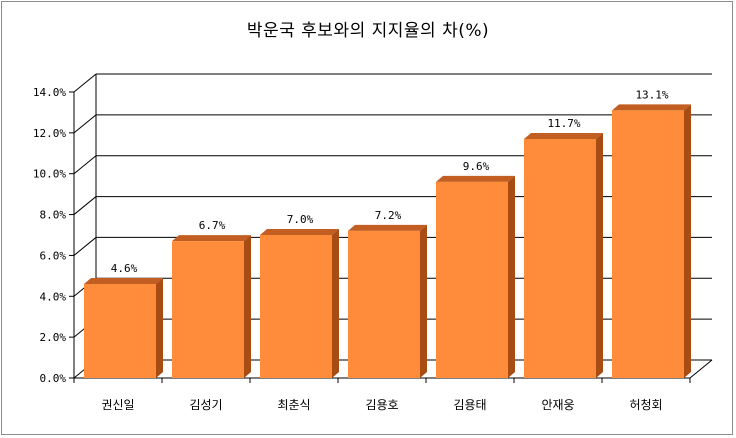  Describe the element at coordinates (117, 405) in the screenshot. I see `category-label: 권신일` at that location.